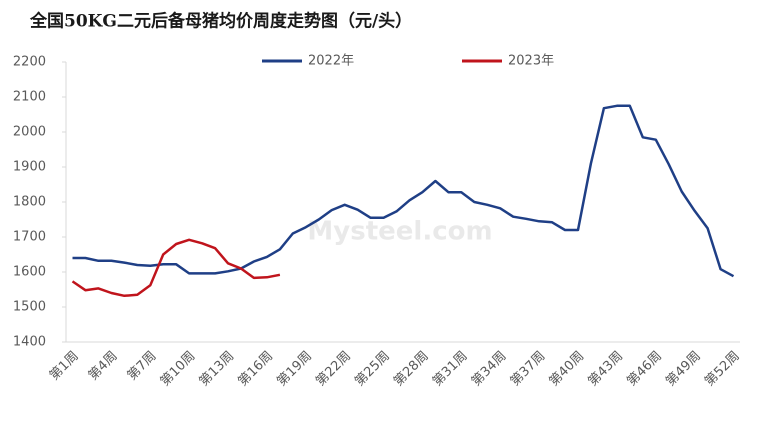  What do you see at coordinates (399, 232) in the screenshot?
I see `watermark: Mysteel.com` at bounding box center [399, 232].